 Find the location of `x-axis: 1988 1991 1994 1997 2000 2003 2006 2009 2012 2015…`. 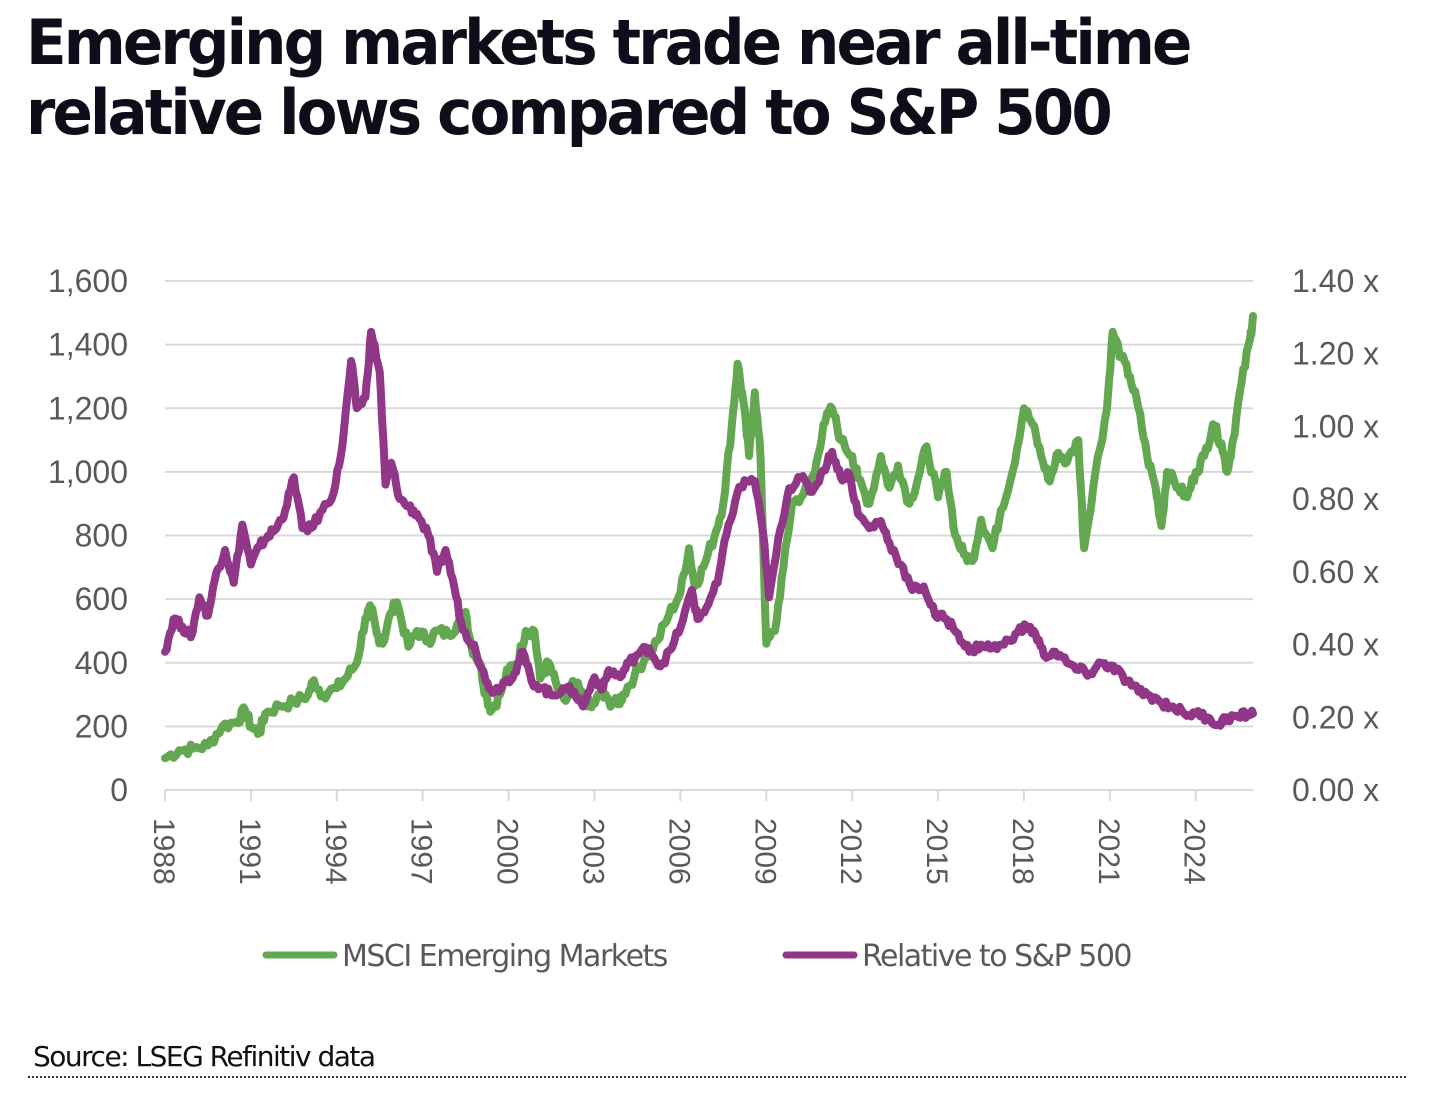

x-axis: 1988 1991 1994 1997 2000 2003 2006 2009 2012 2015… is located at coordinates (700, 837).